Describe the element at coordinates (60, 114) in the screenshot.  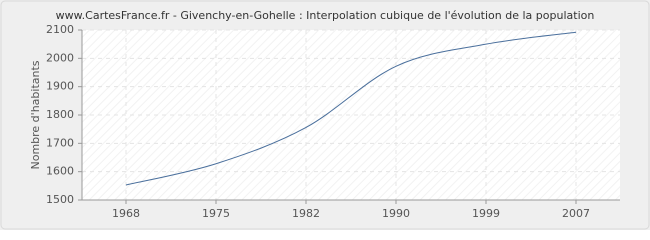
I see `y-tick-label: 1800` at that location.